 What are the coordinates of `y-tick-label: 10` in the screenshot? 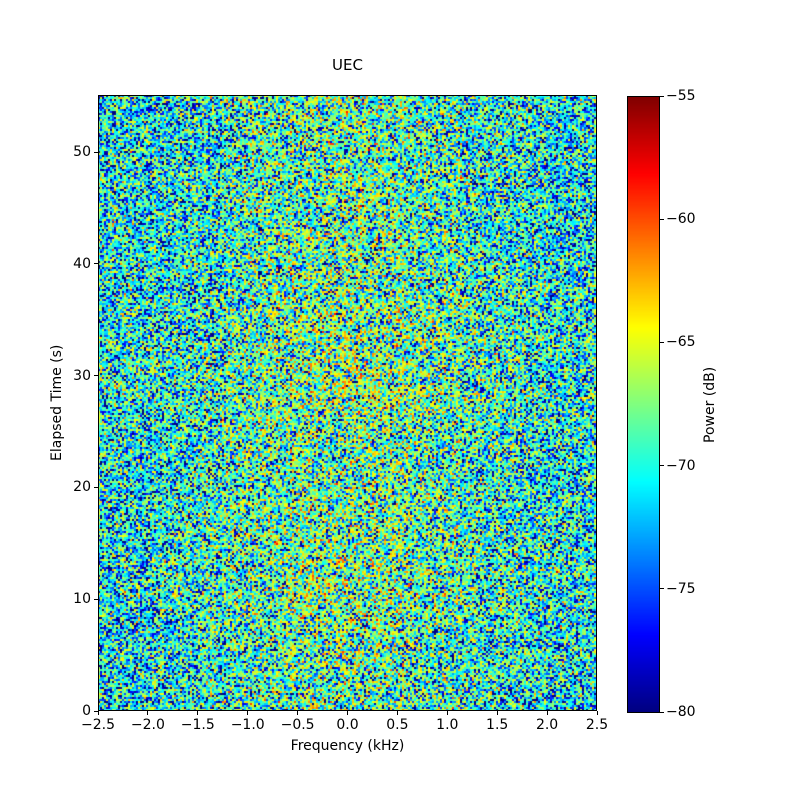 It's located at (82, 599).